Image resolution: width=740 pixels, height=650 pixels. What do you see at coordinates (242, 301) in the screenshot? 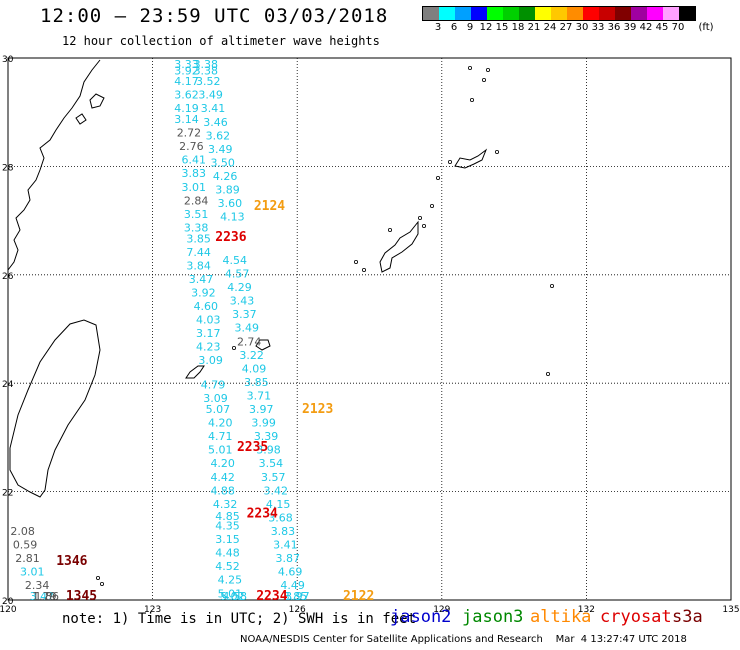
I see `swh-value: 3.43` at bounding box center [242, 301].